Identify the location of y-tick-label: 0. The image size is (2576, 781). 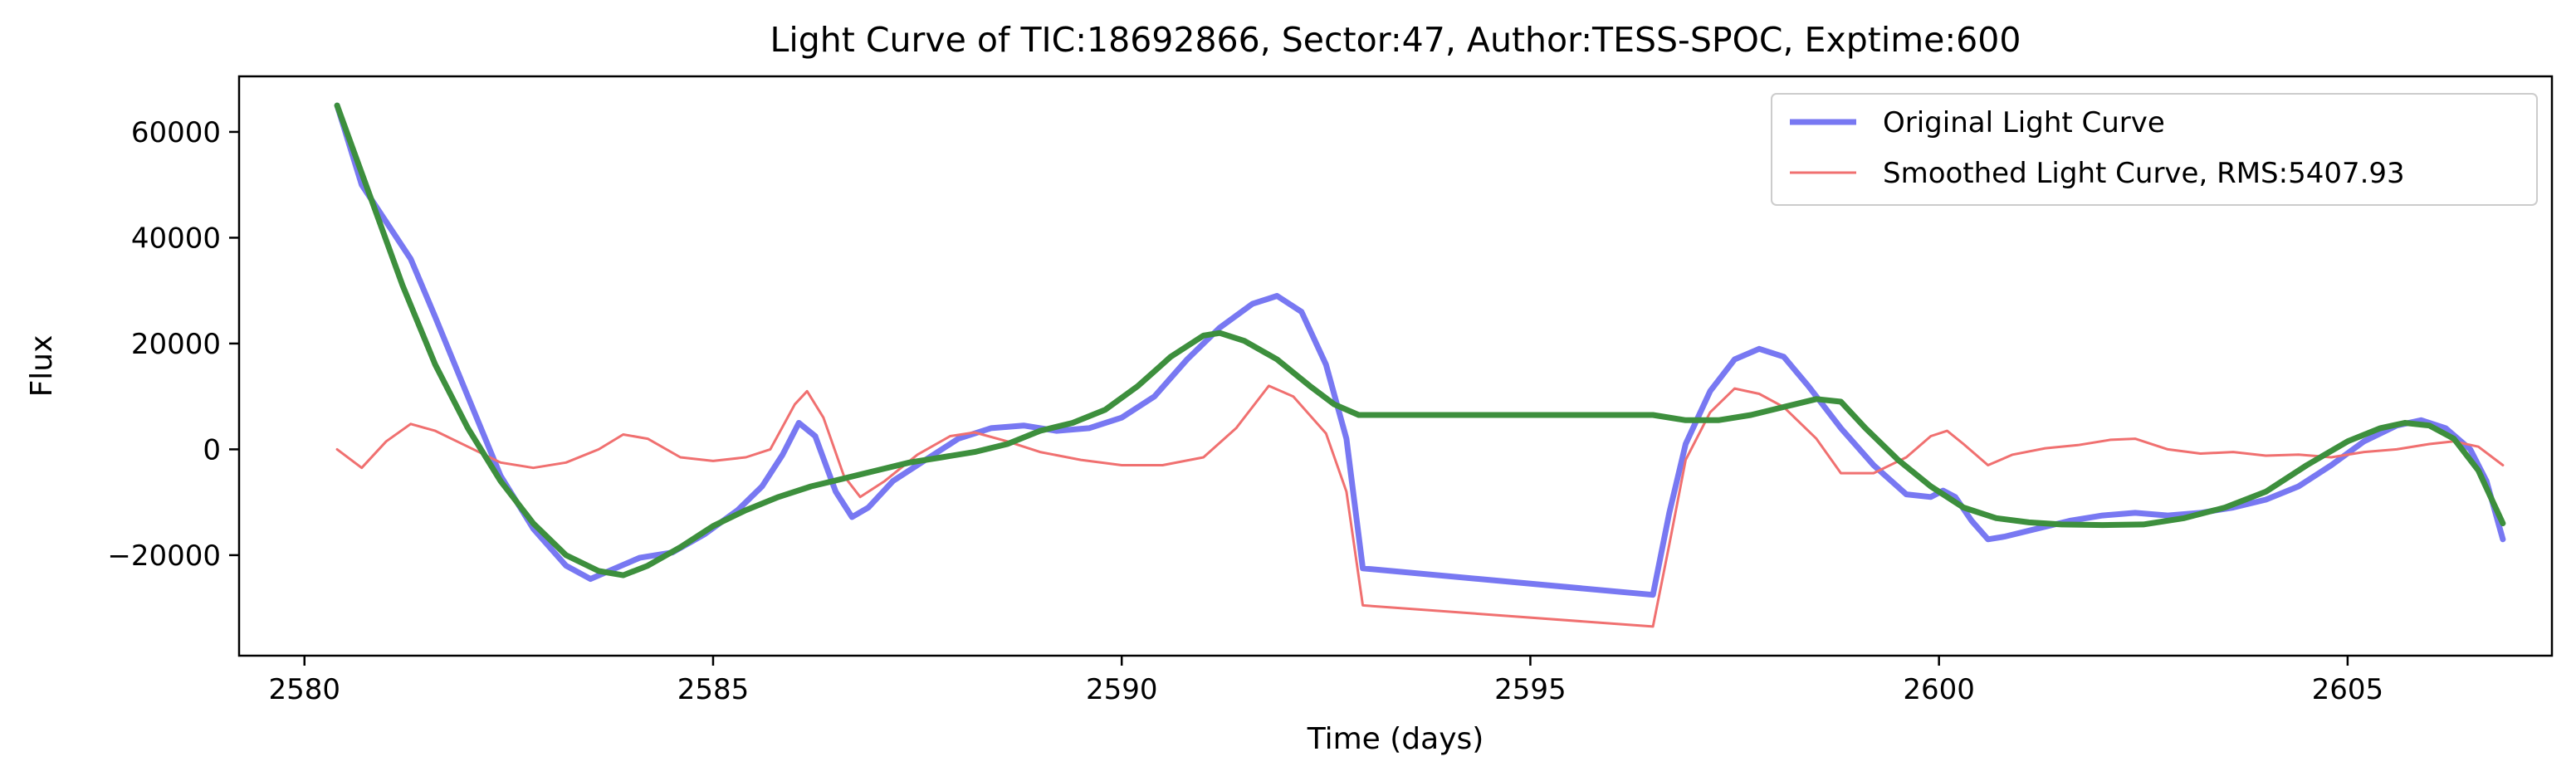
(212, 449).